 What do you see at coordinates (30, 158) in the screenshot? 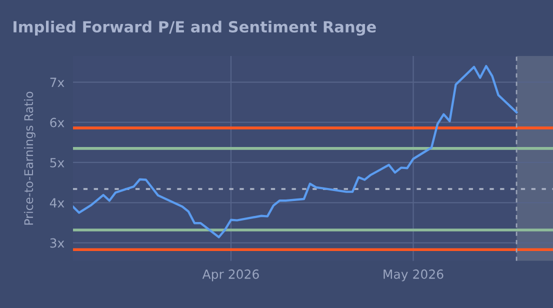
I see `y-axis-title: Price-to-Earnings Ratio` at bounding box center [30, 158].